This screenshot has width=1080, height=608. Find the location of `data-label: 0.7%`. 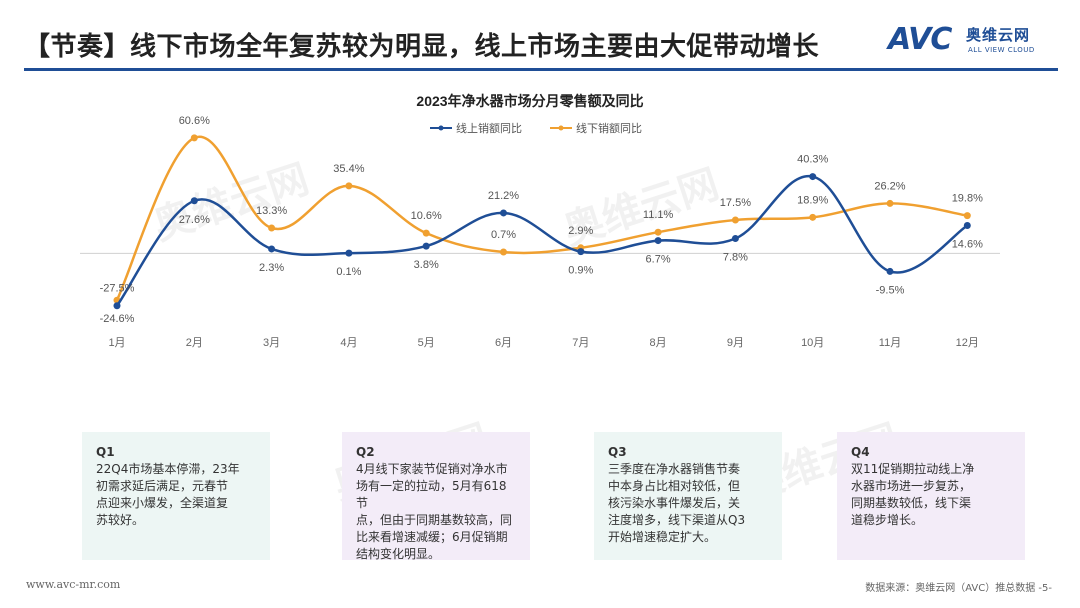

data-label: 0.7% is located at coordinates (503, 235).